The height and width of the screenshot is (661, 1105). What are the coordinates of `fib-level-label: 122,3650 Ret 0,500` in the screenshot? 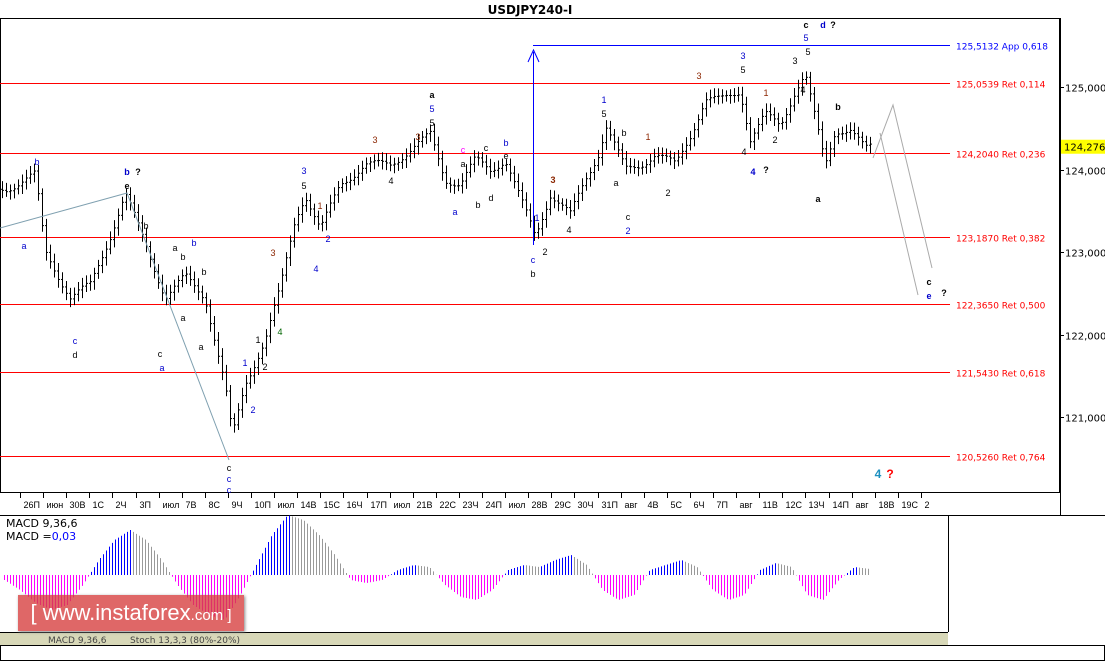 It's located at (1001, 307).